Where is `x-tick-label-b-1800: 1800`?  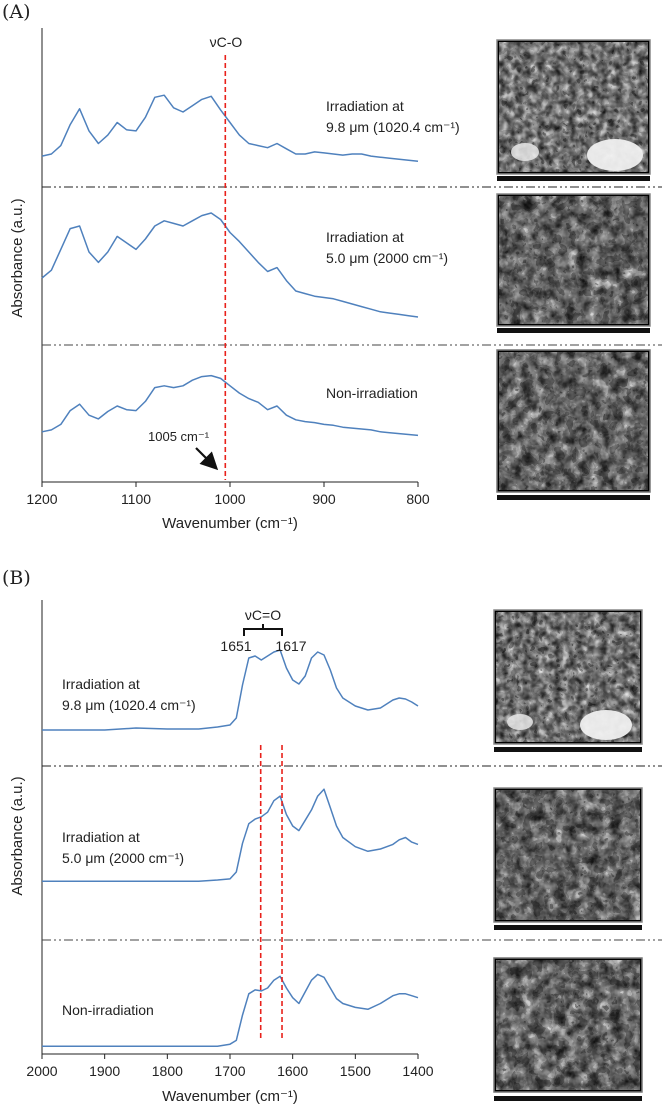 x-tick-label-b-1800: 1800 is located at coordinates (167, 1071).